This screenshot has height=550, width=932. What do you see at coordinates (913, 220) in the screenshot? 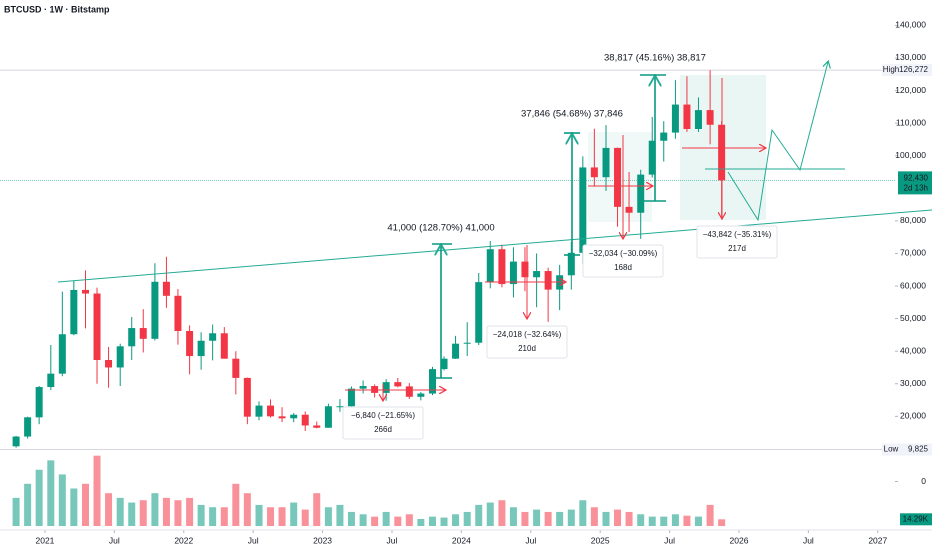
I see `y-tick-label: 80,000` at bounding box center [913, 220].